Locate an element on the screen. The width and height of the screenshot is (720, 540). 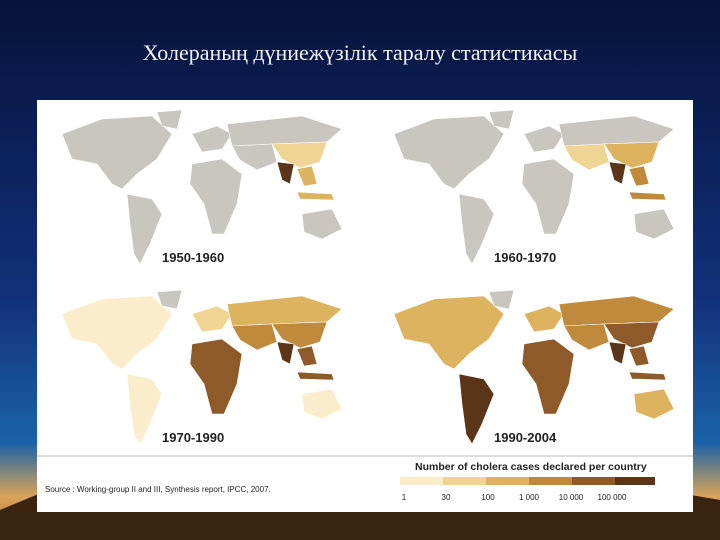
panel-label: 1960-1970 is located at coordinates (525, 257).